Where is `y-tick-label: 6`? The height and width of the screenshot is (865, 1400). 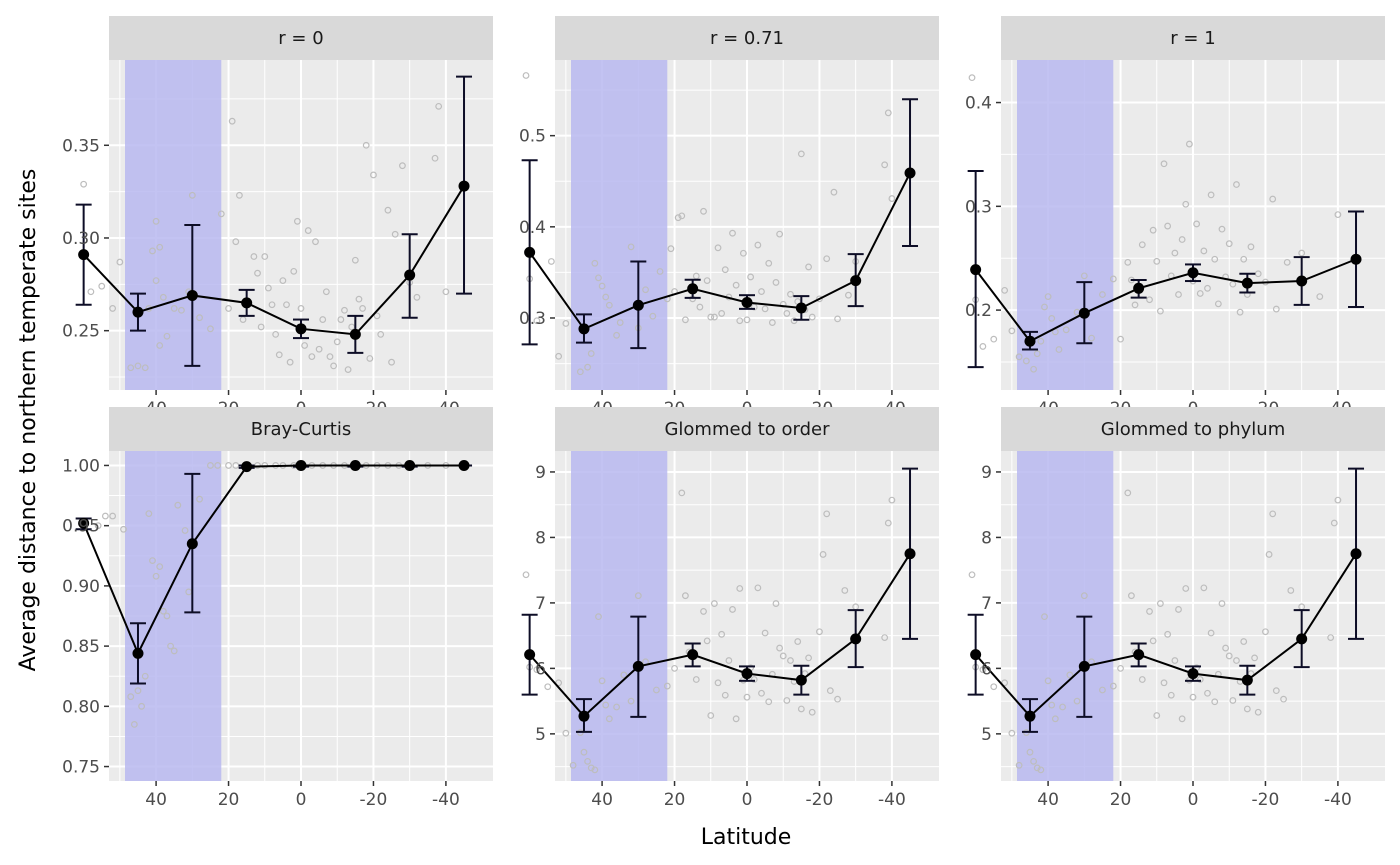
y-tick-label: 6 is located at coordinates (986, 669).